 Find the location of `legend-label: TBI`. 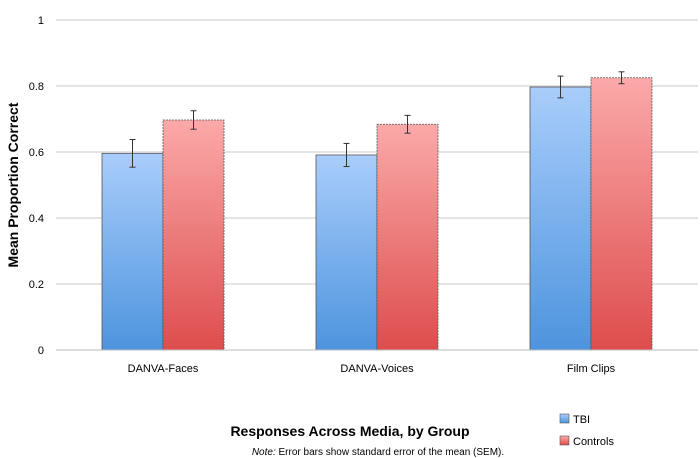

legend-label: TBI is located at coordinates (581, 420).